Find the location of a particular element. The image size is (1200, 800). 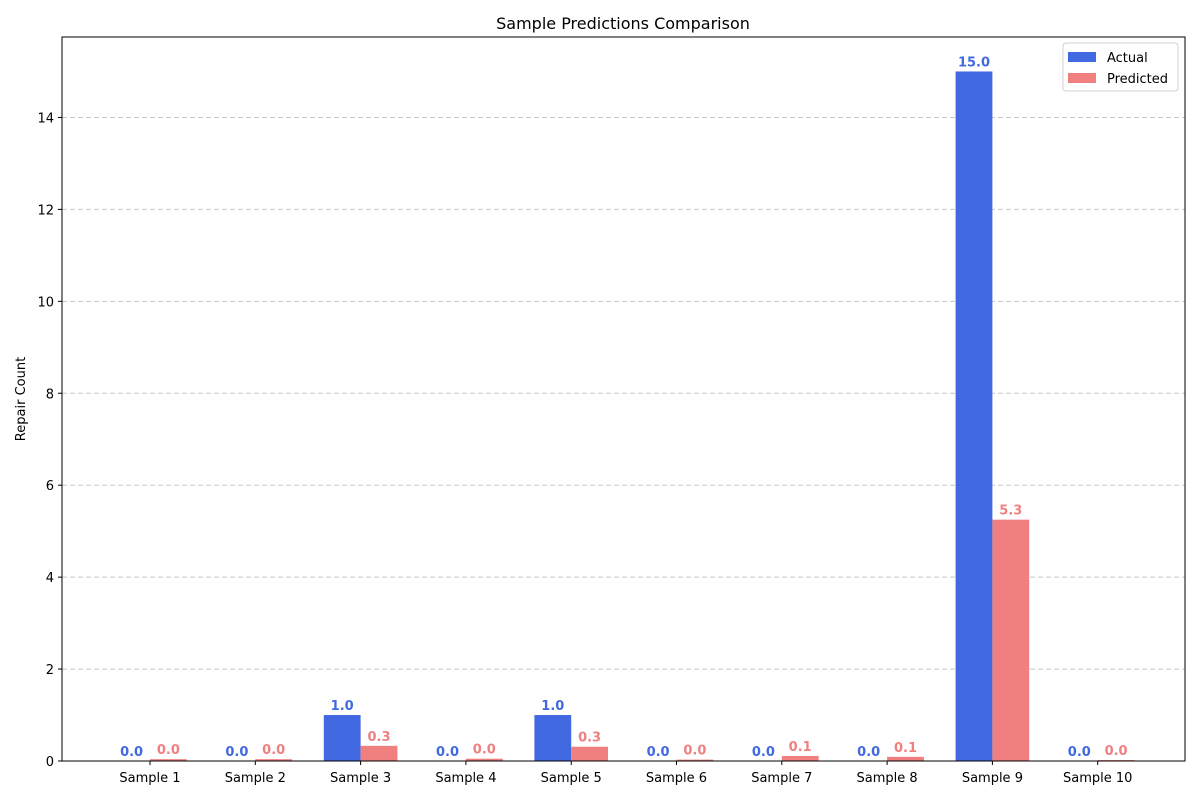

y-tick-label: 6 is located at coordinates (50, 486).